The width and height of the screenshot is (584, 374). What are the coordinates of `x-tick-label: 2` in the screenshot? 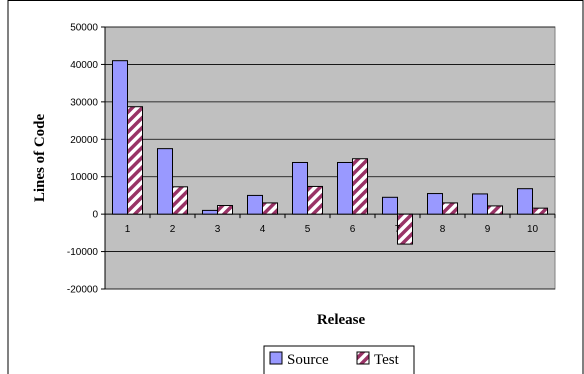 It's located at (173, 229).